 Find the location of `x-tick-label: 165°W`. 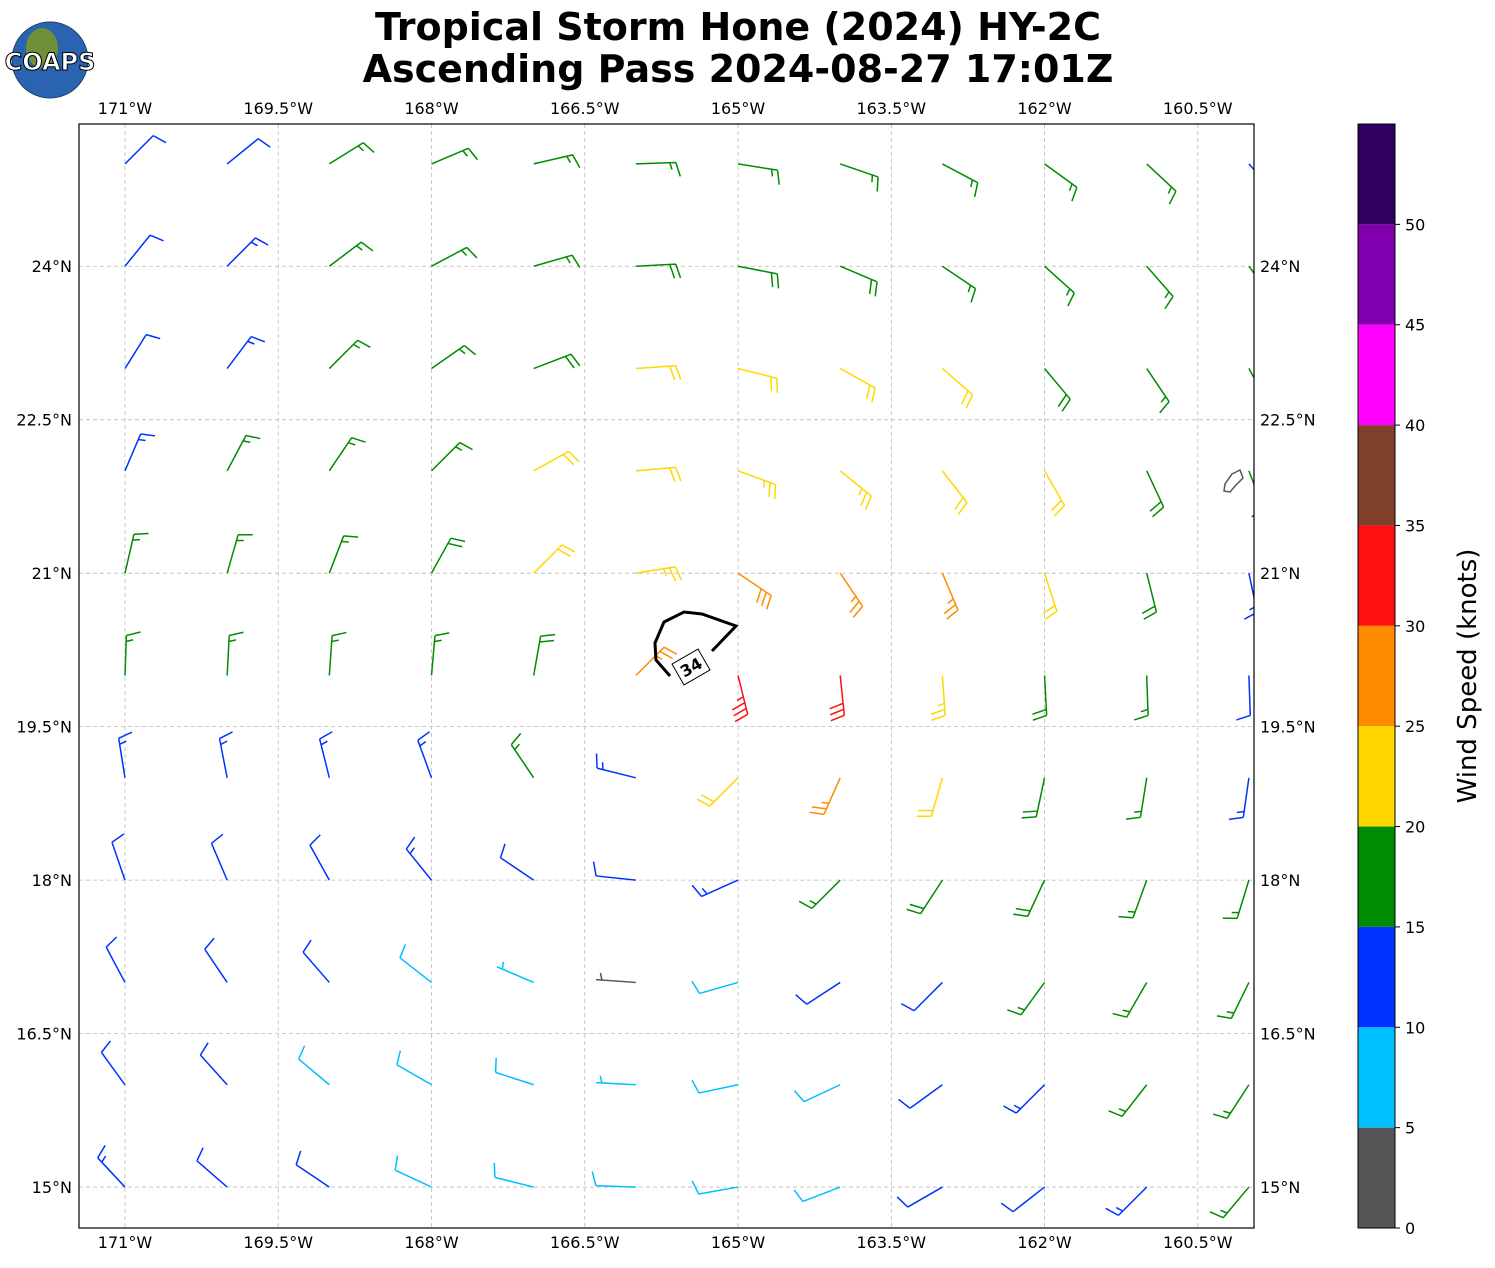

x-tick-label: 165°W is located at coordinates (738, 1242).